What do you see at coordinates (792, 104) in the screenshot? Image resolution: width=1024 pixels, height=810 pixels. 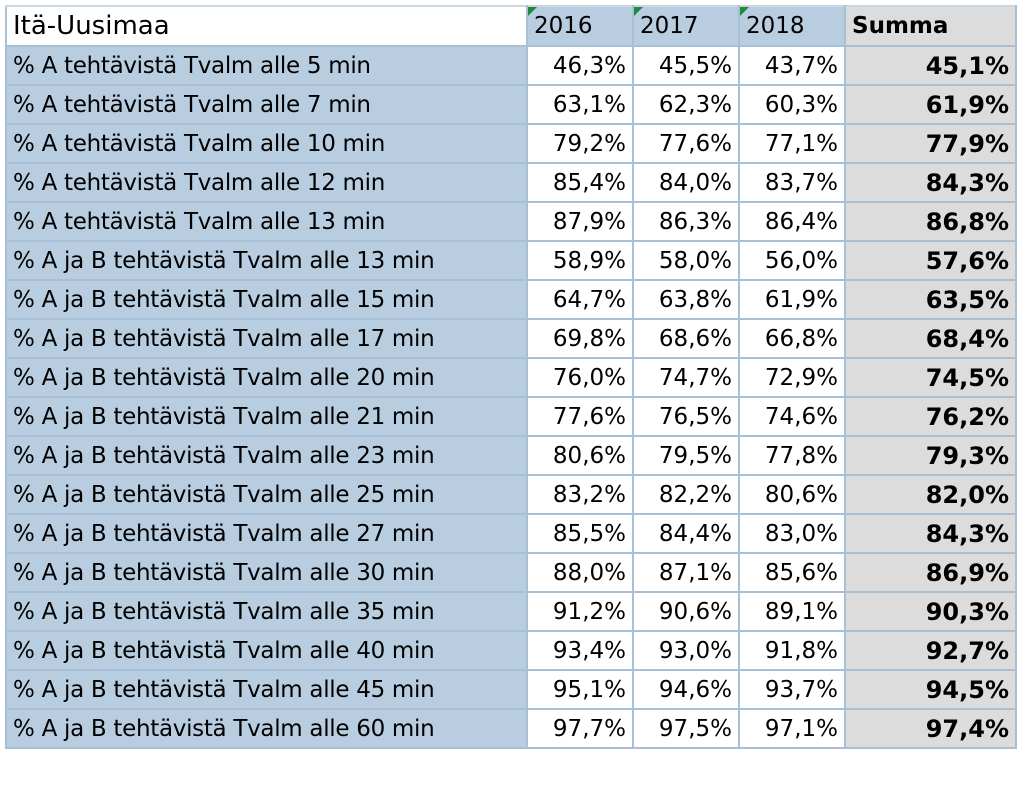 I see `value-2018: 60,3%` at bounding box center [792, 104].